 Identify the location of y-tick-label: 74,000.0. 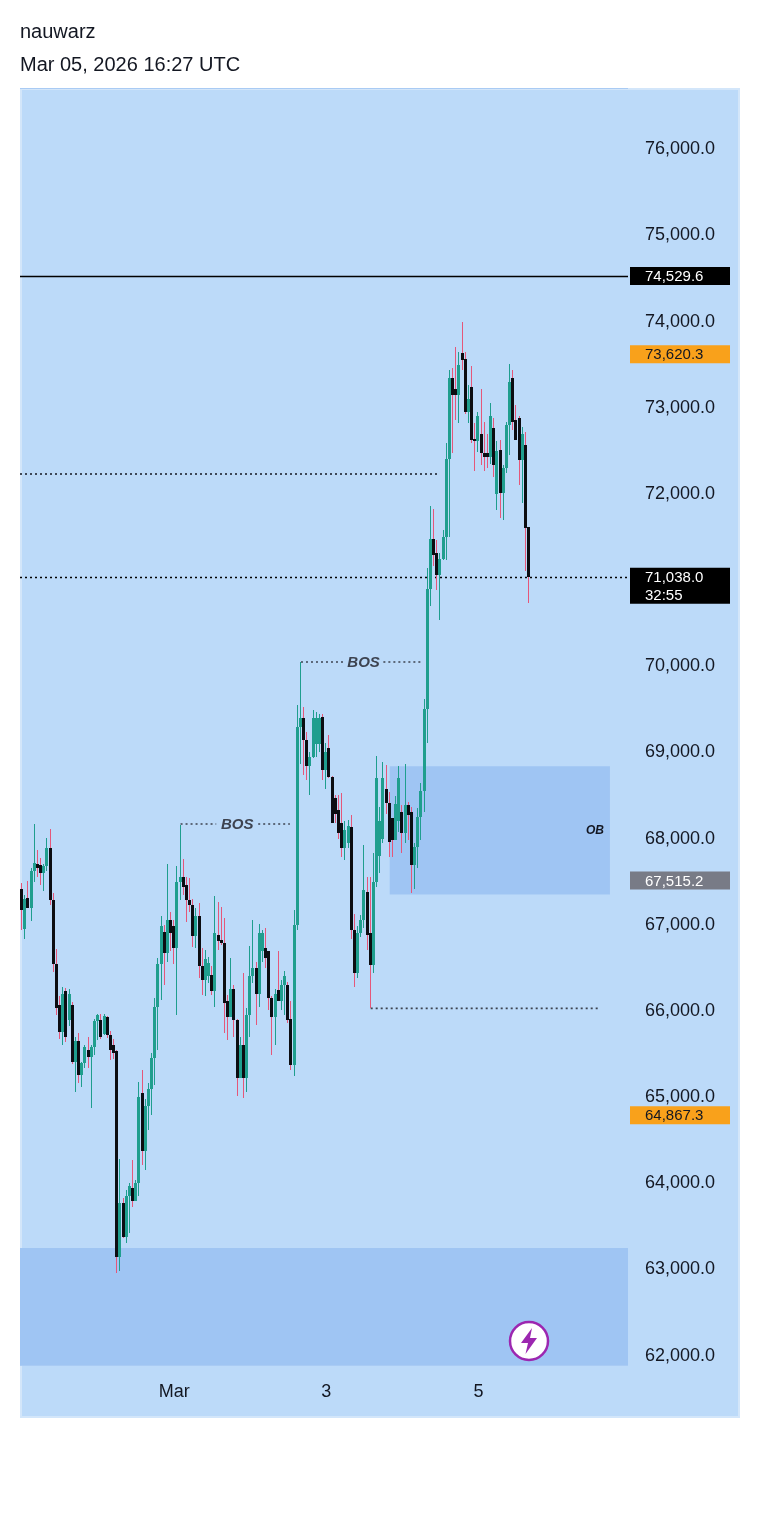
(680, 320).